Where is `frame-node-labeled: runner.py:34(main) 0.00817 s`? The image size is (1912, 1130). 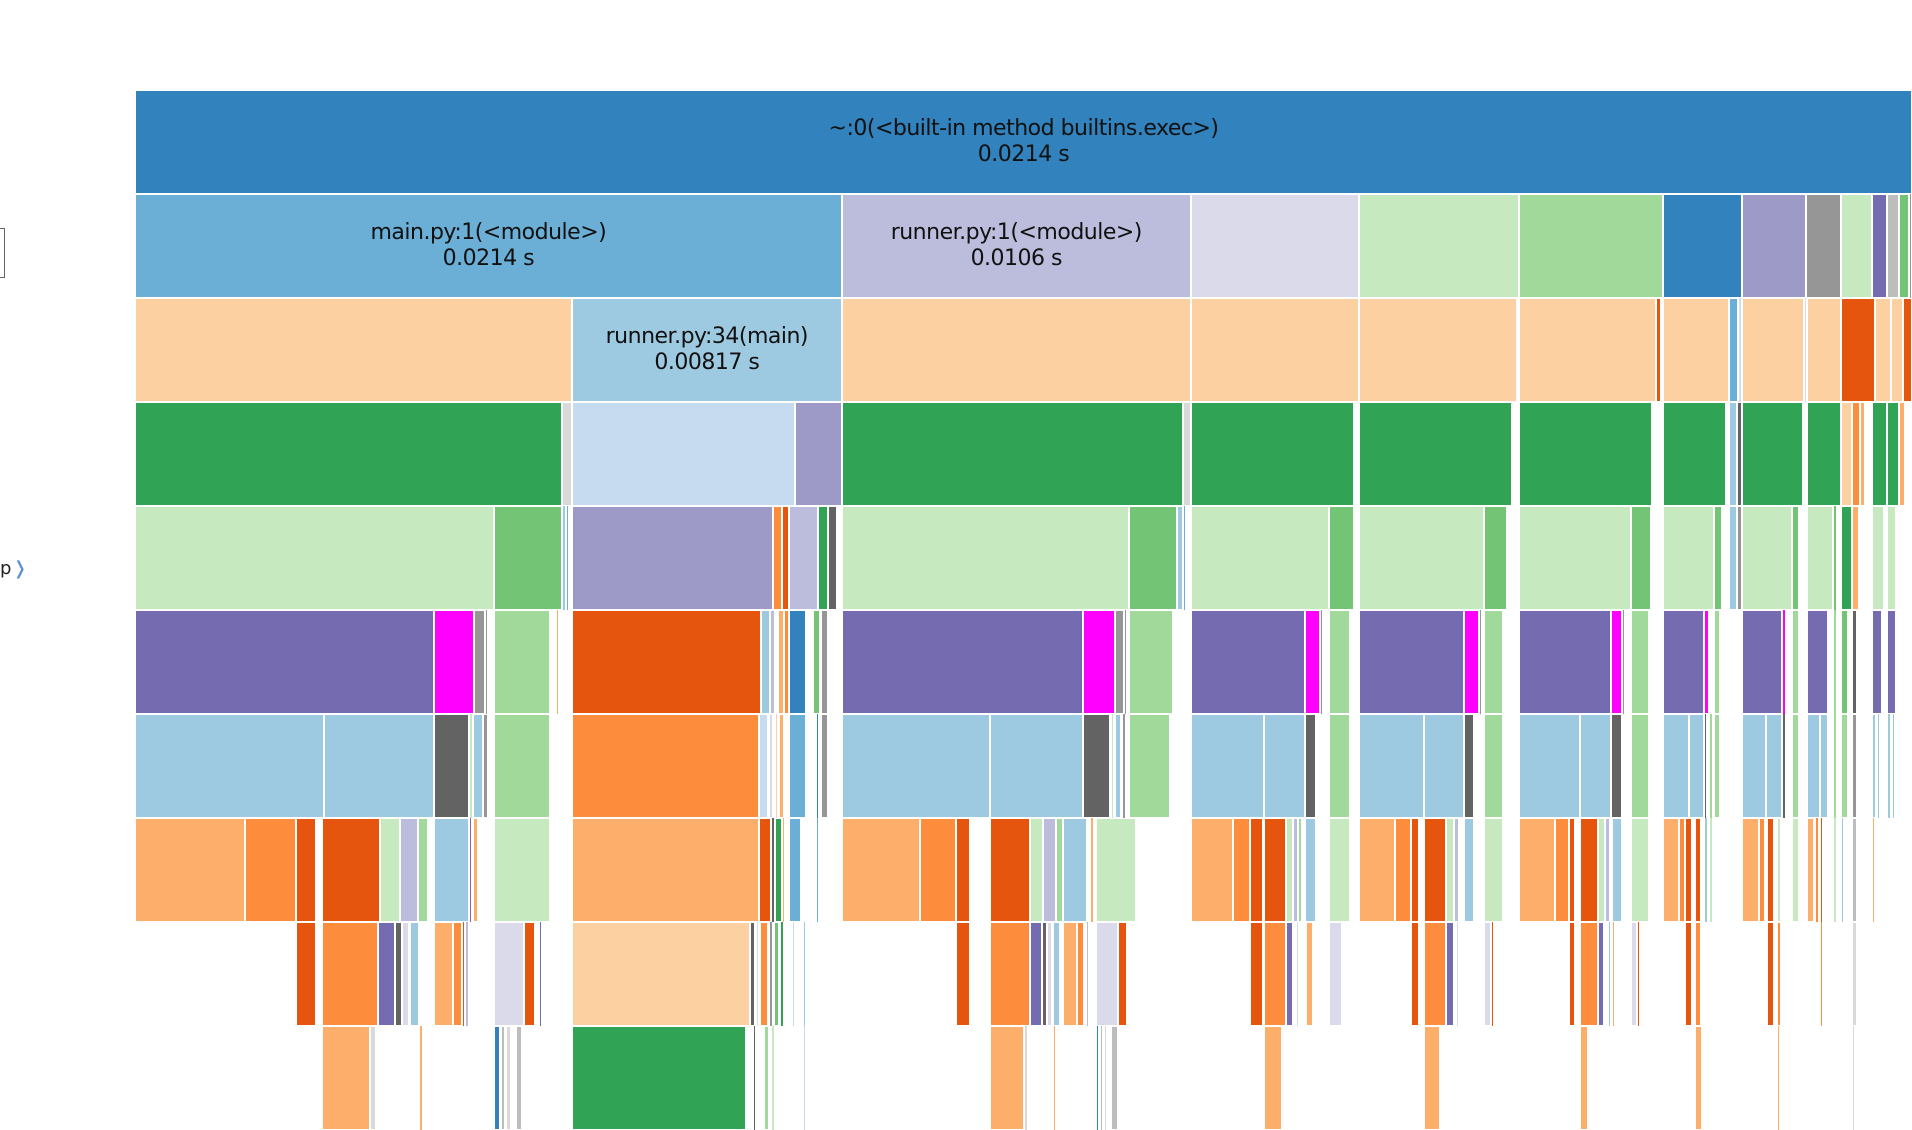 frame-node-labeled: runner.py:34(main) 0.00817 s is located at coordinates (706, 350).